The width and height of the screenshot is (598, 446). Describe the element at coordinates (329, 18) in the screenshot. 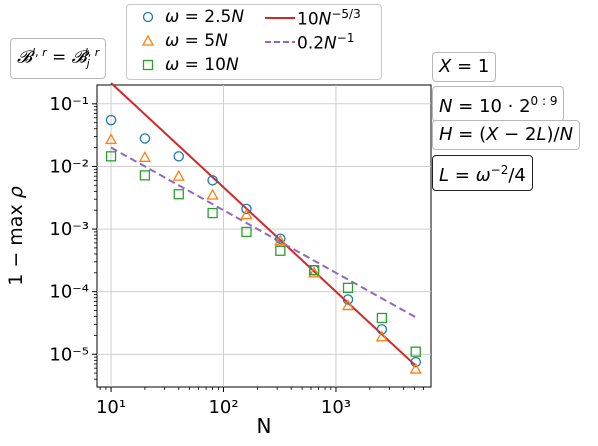

I see `legend-label: 10N−5/3` at that location.